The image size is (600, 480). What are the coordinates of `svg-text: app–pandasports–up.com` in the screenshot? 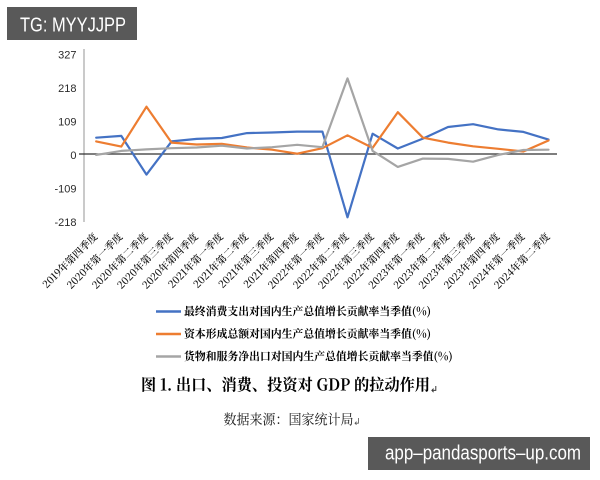 It's located at (483, 454).